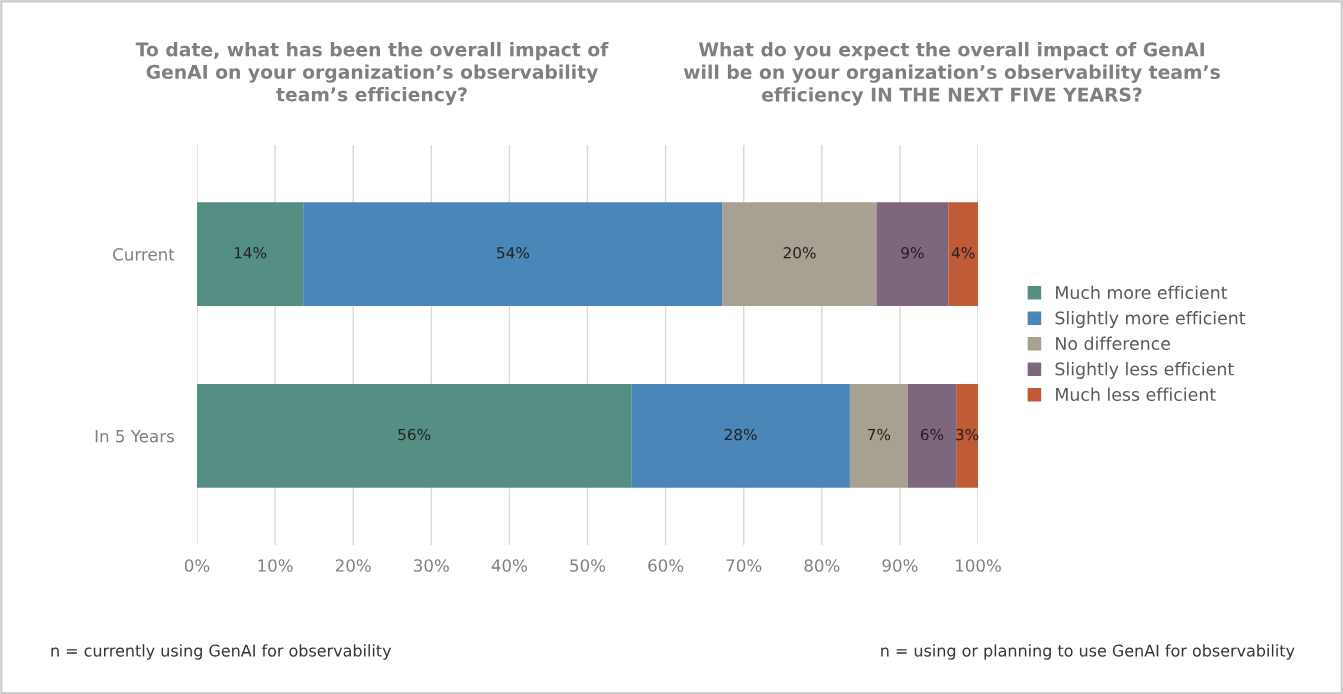 This screenshot has height=694, width=1343. I want to click on data-label: 14%, so click(250, 252).